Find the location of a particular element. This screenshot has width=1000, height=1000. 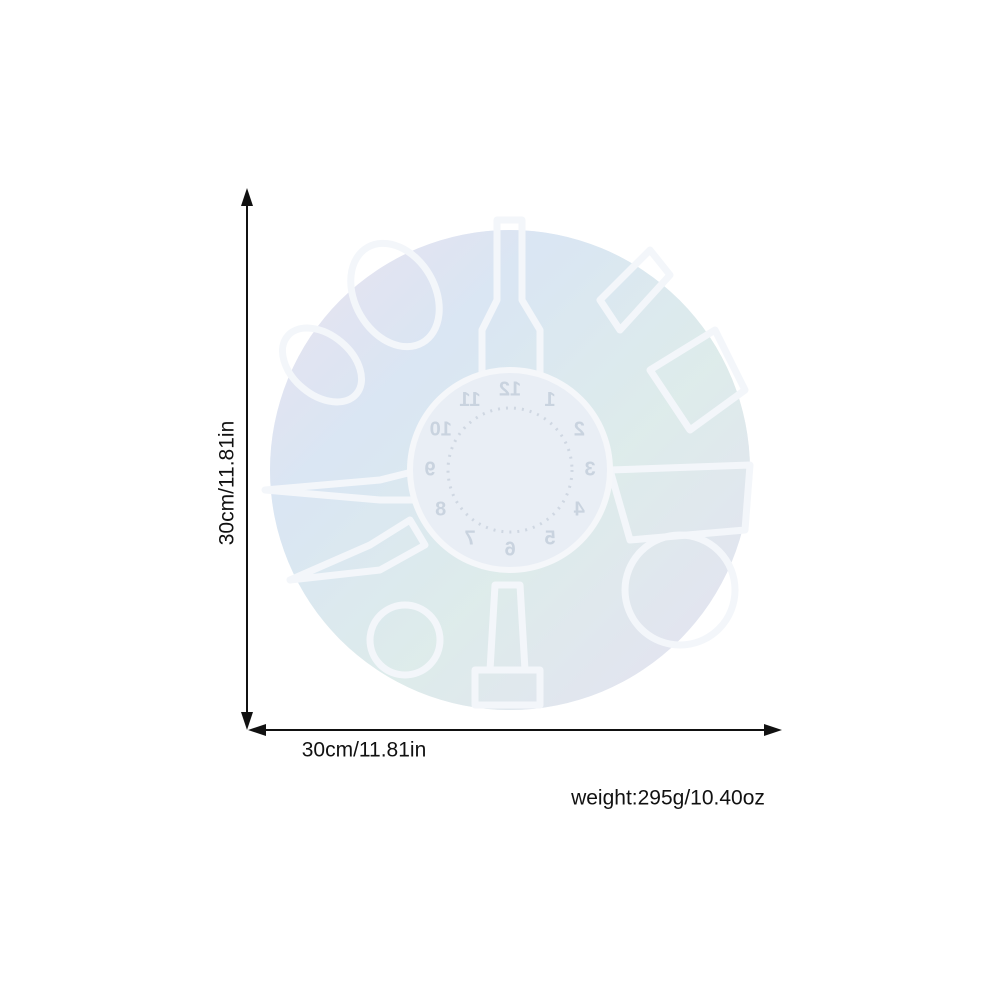

width-label: 30cm/11.81in is located at coordinates (364, 750).